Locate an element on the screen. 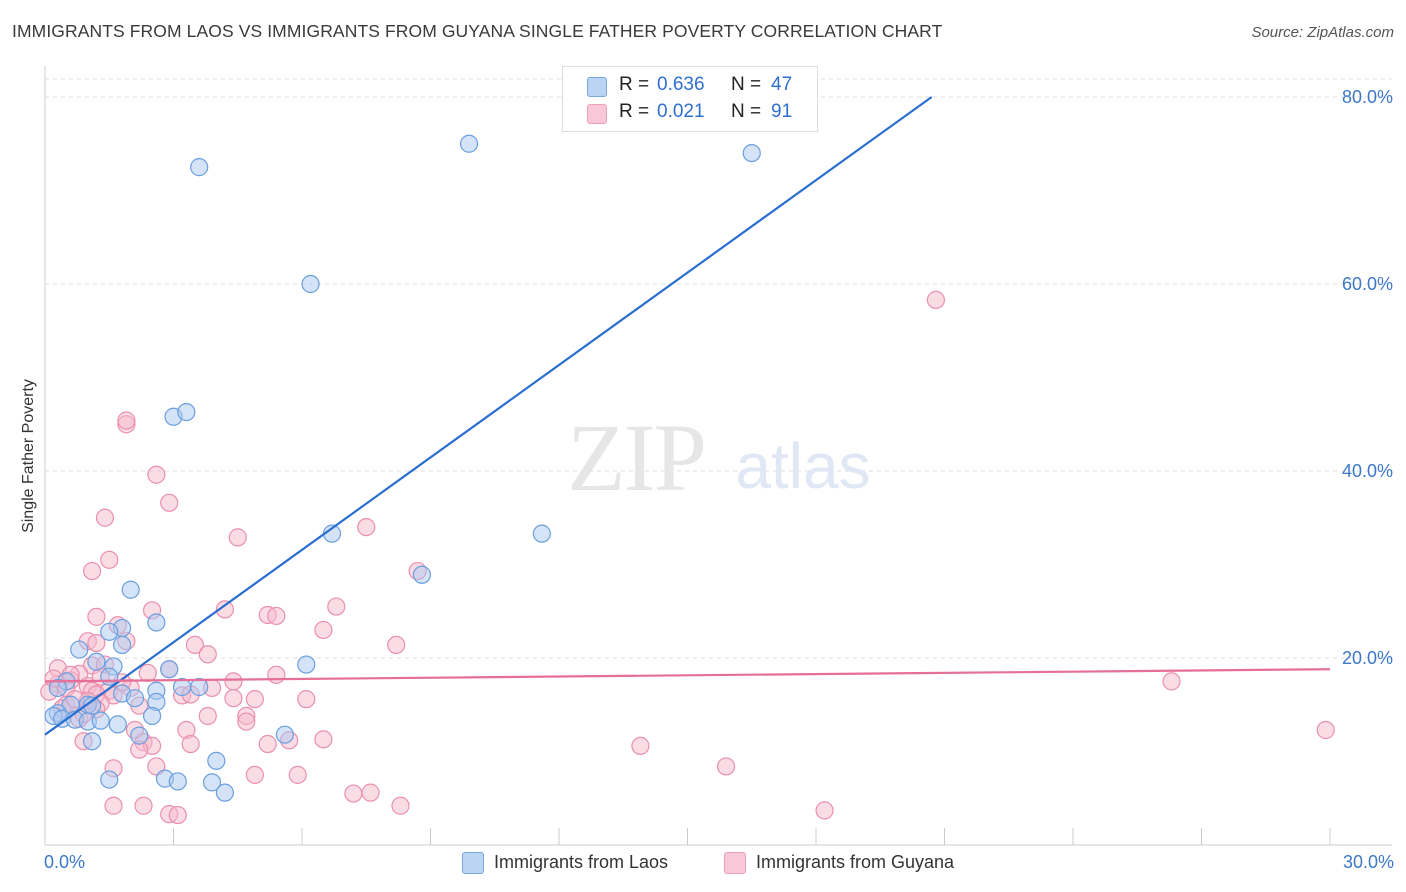 The image size is (1406, 892). legend-r-value: 0.636 is located at coordinates (681, 84).